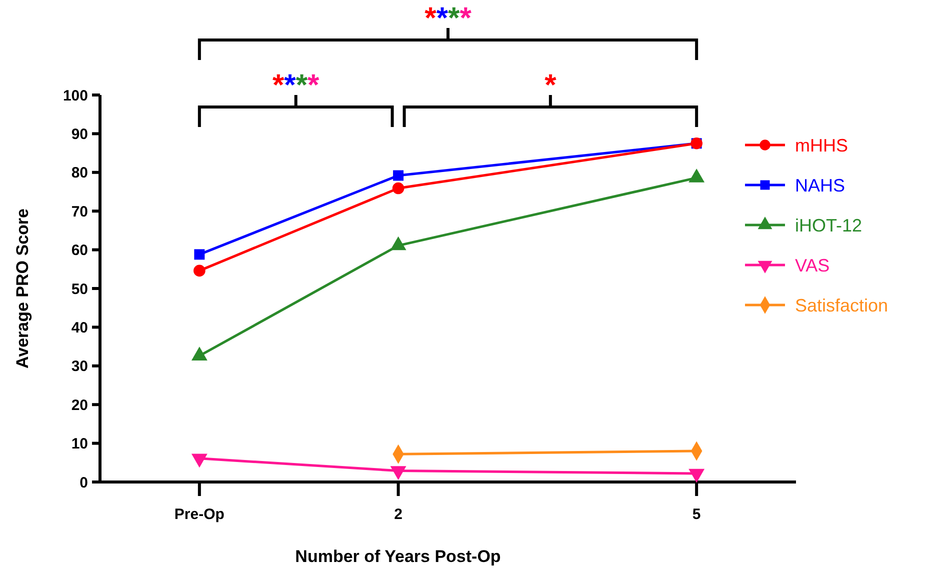  What do you see at coordinates (296, 85) in the screenshot?
I see `annotation: ****` at bounding box center [296, 85].